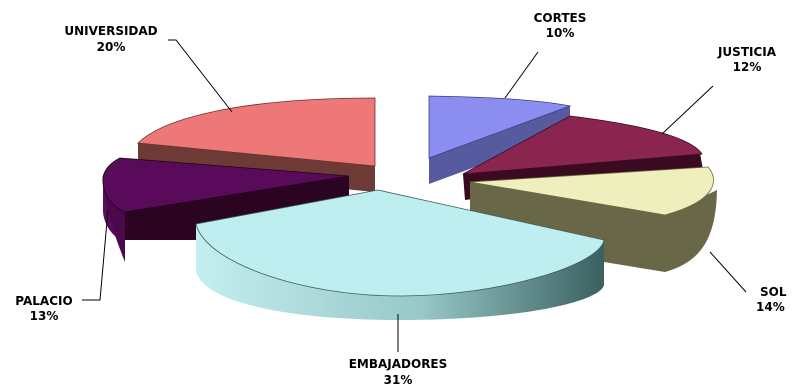 This screenshot has width=792, height=388. Describe the element at coordinates (747, 52) in the screenshot. I see `label-justicia-name: JUSTICIA` at that location.